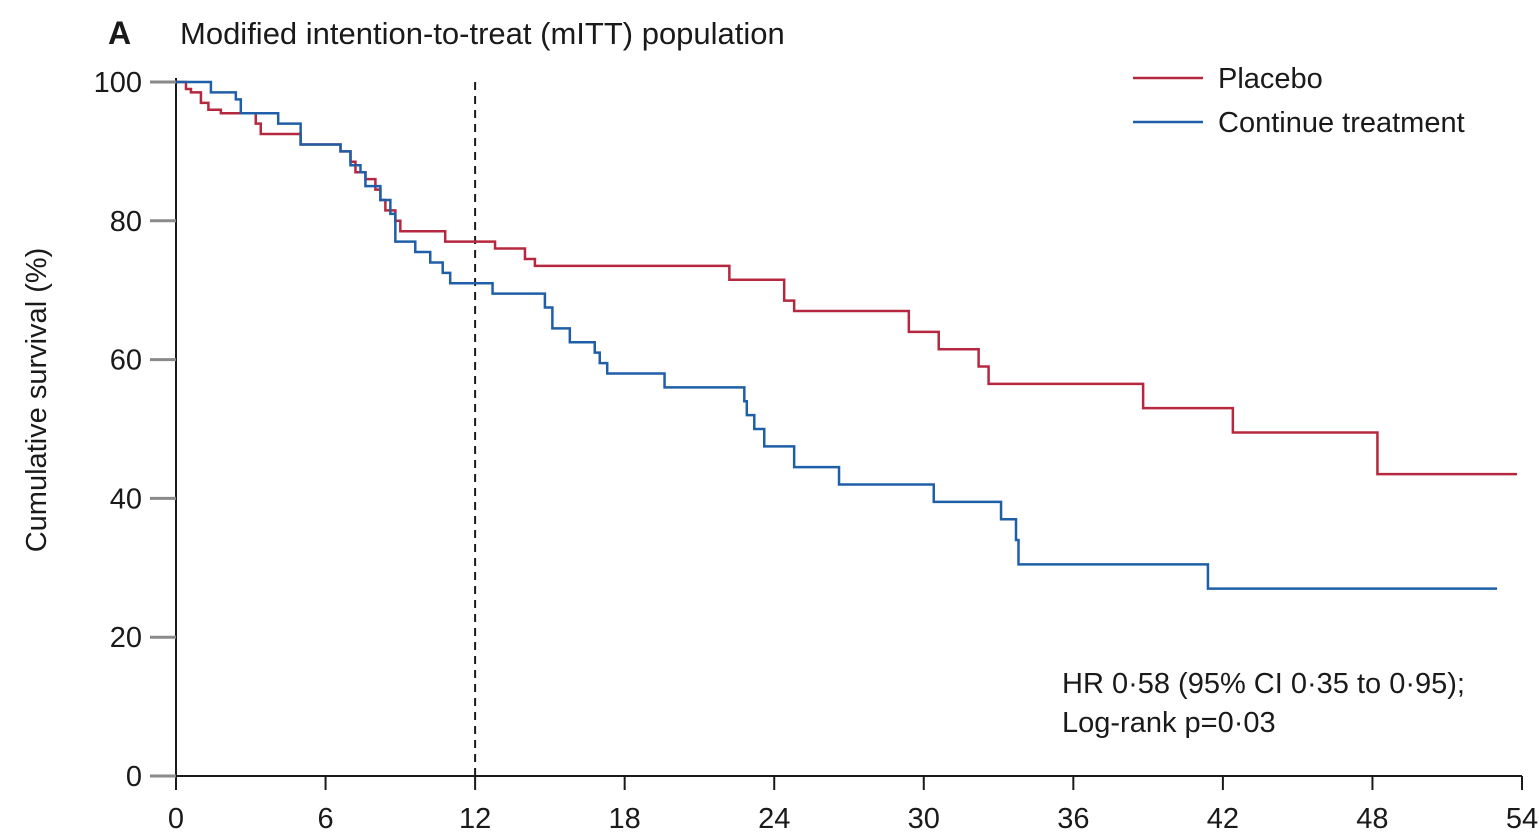  What do you see at coordinates (119, 33) in the screenshot?
I see `panel-label: A` at bounding box center [119, 33].